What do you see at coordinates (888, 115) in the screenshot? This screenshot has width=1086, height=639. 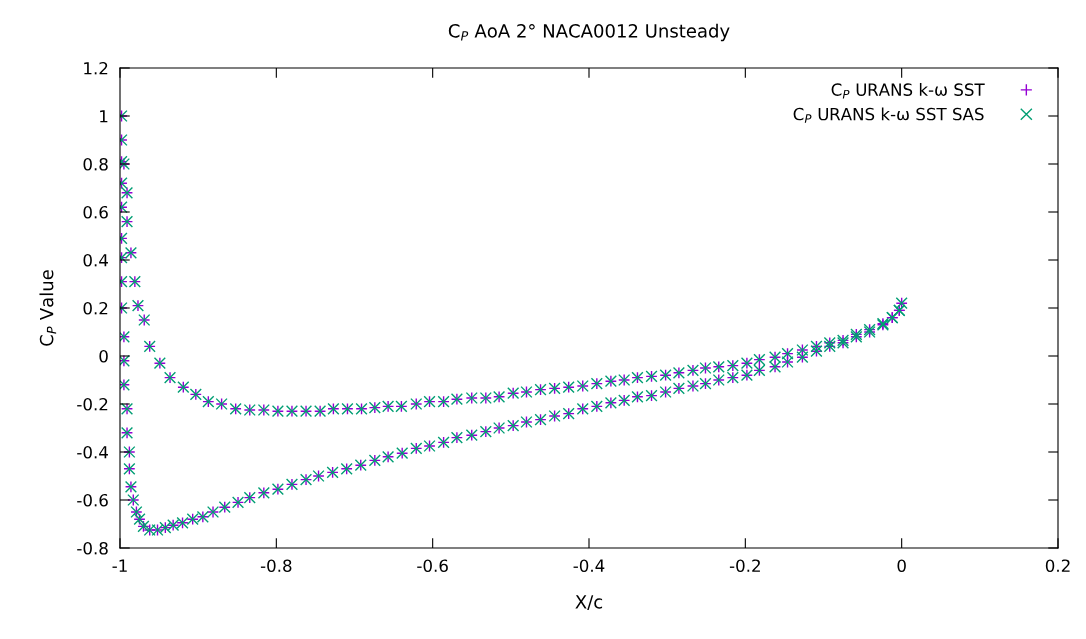 I see `legend-label: C$_{P}$ URANS k-ω SST SAS` at bounding box center [888, 115].